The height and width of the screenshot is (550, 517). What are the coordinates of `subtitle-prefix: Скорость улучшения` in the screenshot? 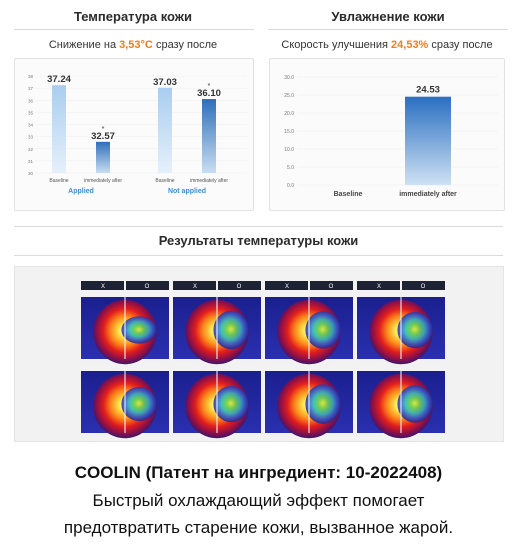 It's located at (336, 45).